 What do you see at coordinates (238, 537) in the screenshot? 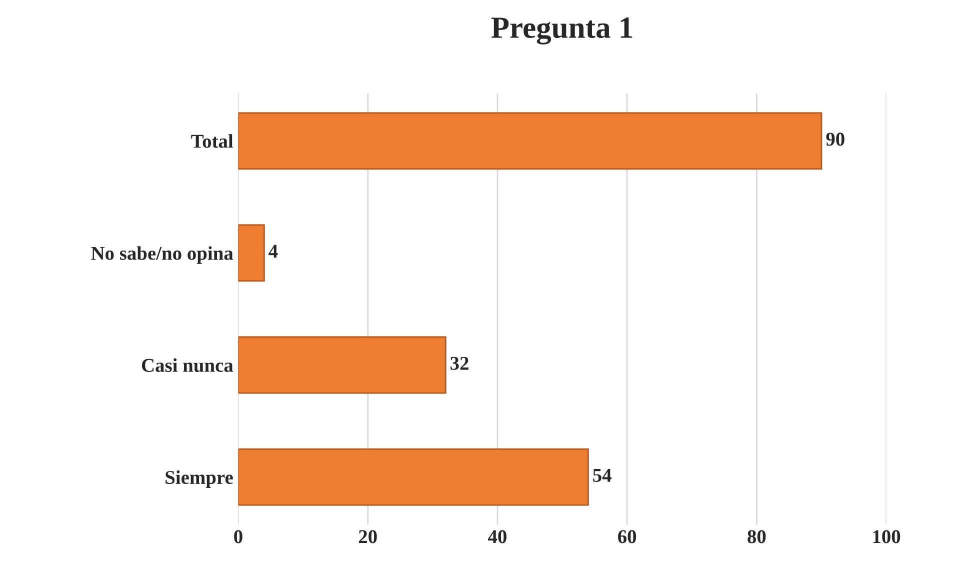
I see `x-tick-label: 0` at bounding box center [238, 537].